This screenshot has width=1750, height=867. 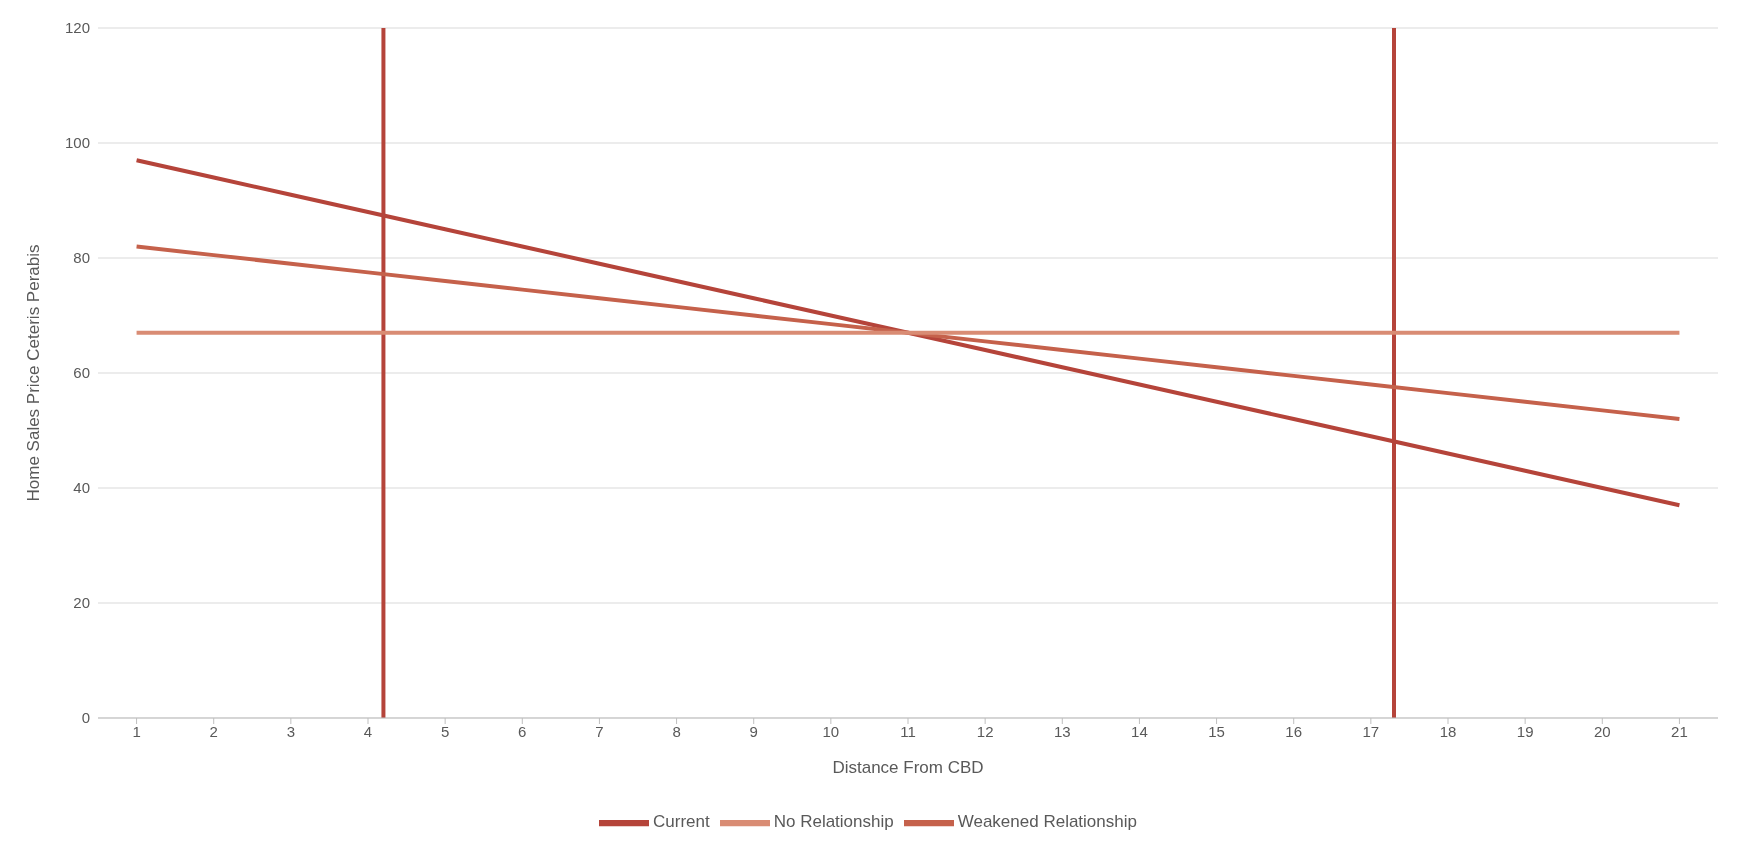 I want to click on x-tick-label: 11, so click(x=908, y=731).